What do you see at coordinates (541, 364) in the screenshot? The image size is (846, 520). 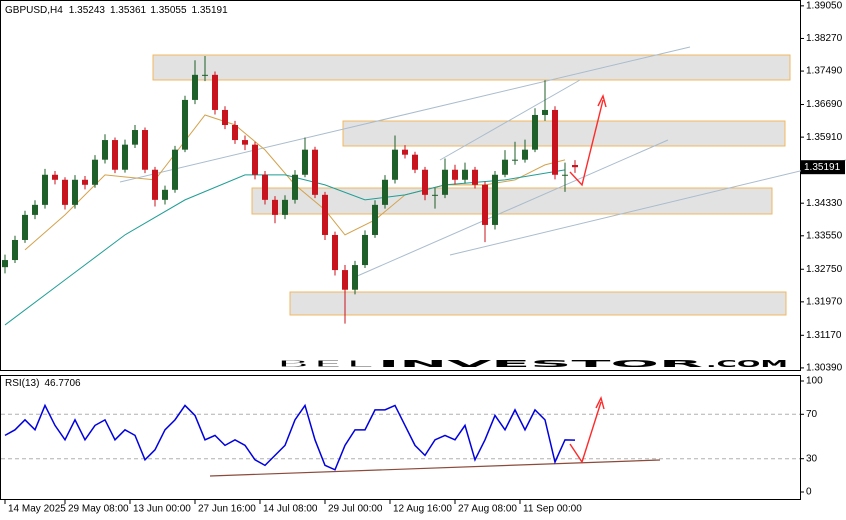 I see `watermark-investor: INVESTOR` at bounding box center [541, 364].